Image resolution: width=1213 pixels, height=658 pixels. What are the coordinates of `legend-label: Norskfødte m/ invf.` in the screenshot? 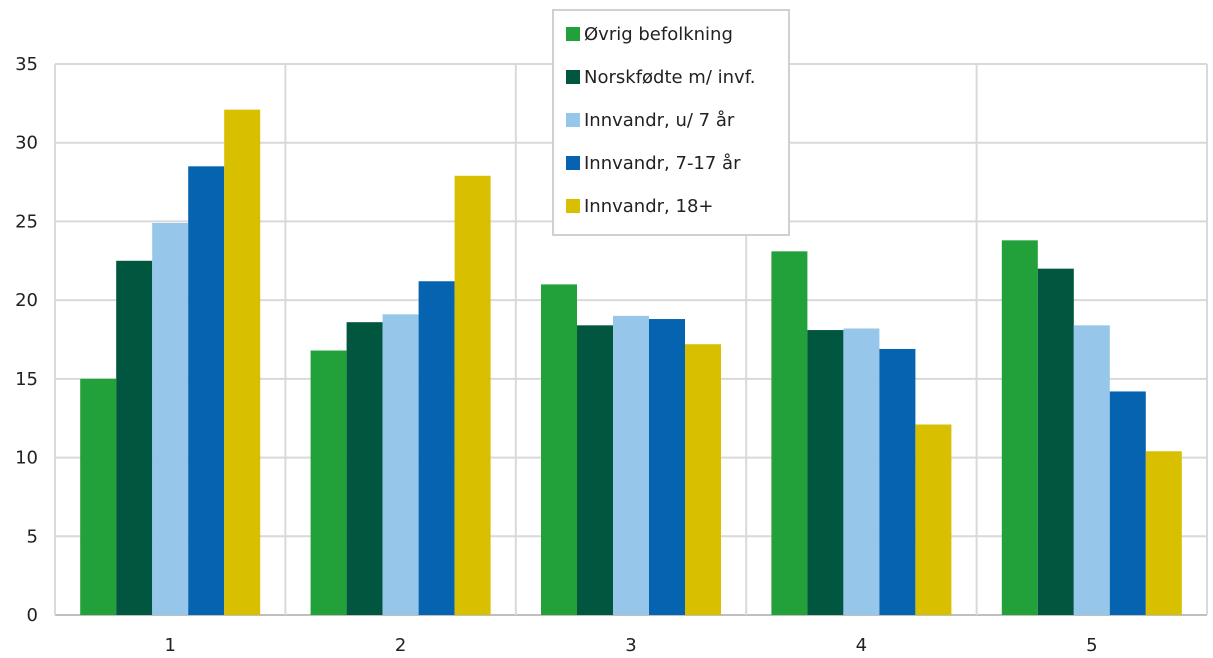 It's located at (669, 77).